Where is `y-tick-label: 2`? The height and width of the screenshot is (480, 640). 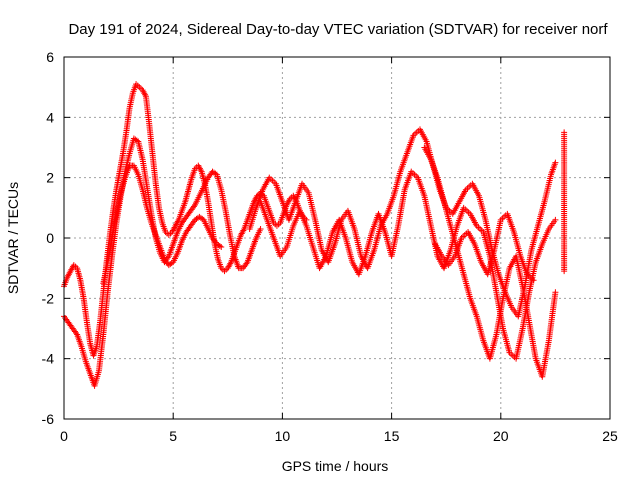
y-tick-label: 2 is located at coordinates (50, 178).